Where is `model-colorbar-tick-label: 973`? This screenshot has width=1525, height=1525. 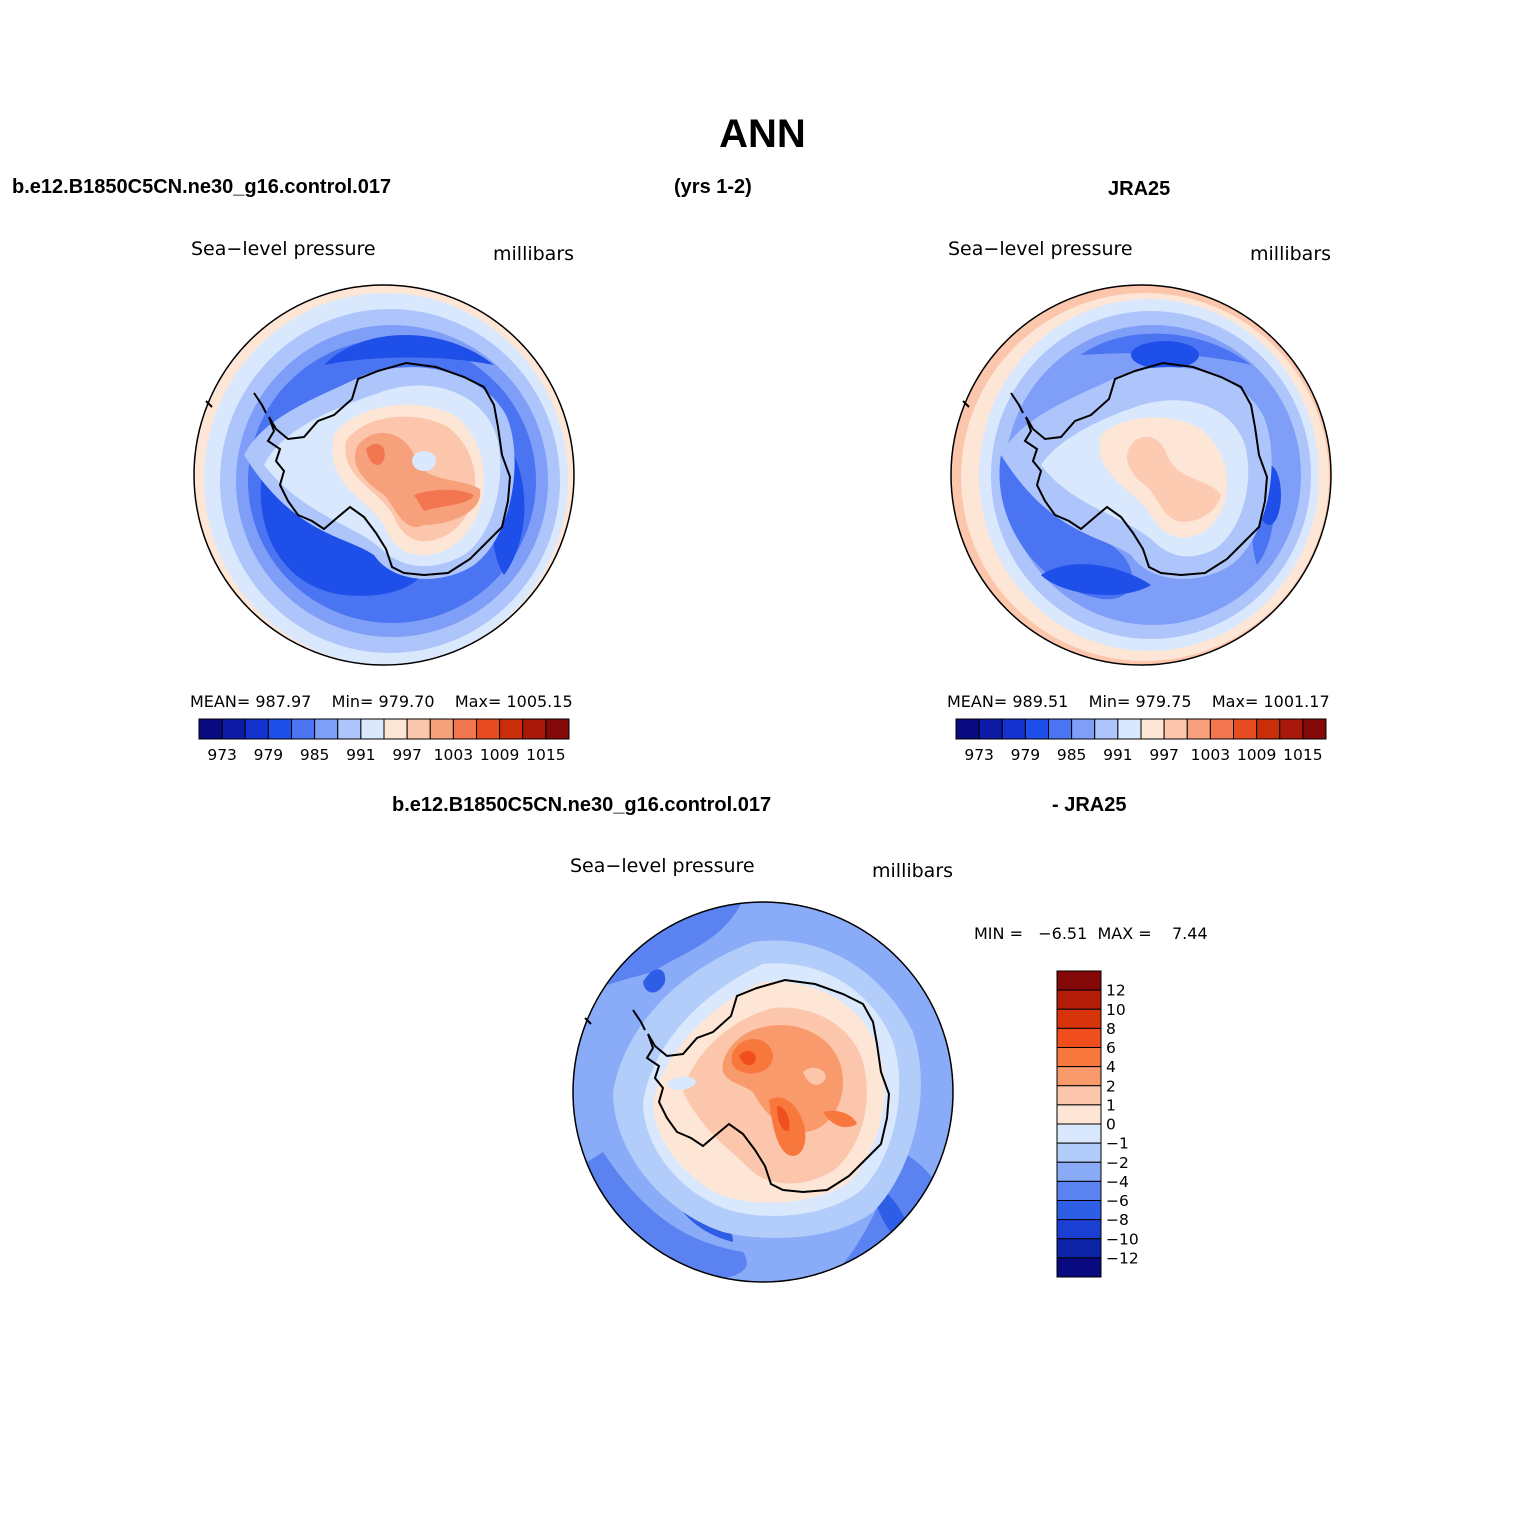
model-colorbar-tick-label: 973 is located at coordinates (222, 755).